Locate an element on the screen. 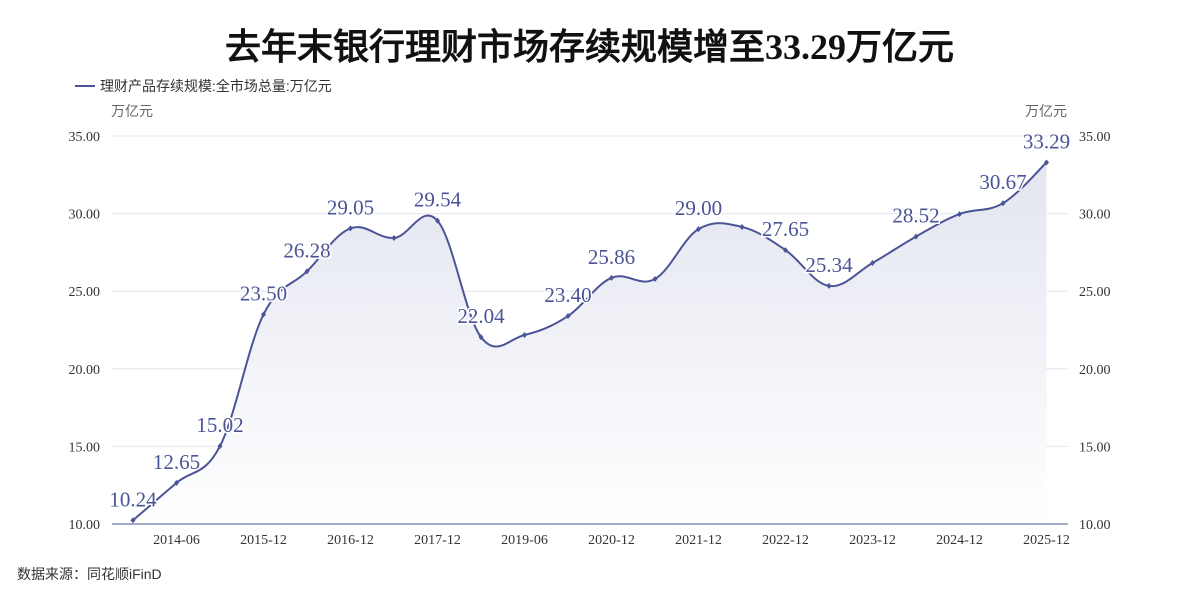  data-label: 25.86 is located at coordinates (611, 257).